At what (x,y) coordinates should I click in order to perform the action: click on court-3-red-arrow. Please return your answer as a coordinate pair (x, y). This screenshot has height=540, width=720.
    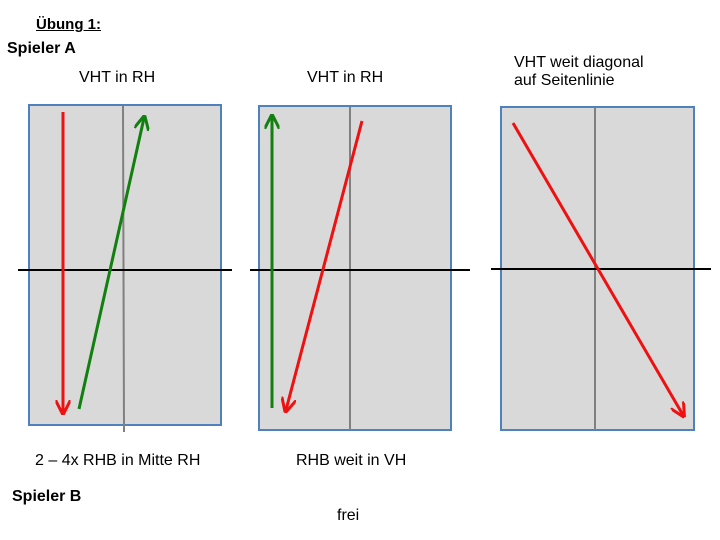
    Looking at the image, I should click on (597, 268).